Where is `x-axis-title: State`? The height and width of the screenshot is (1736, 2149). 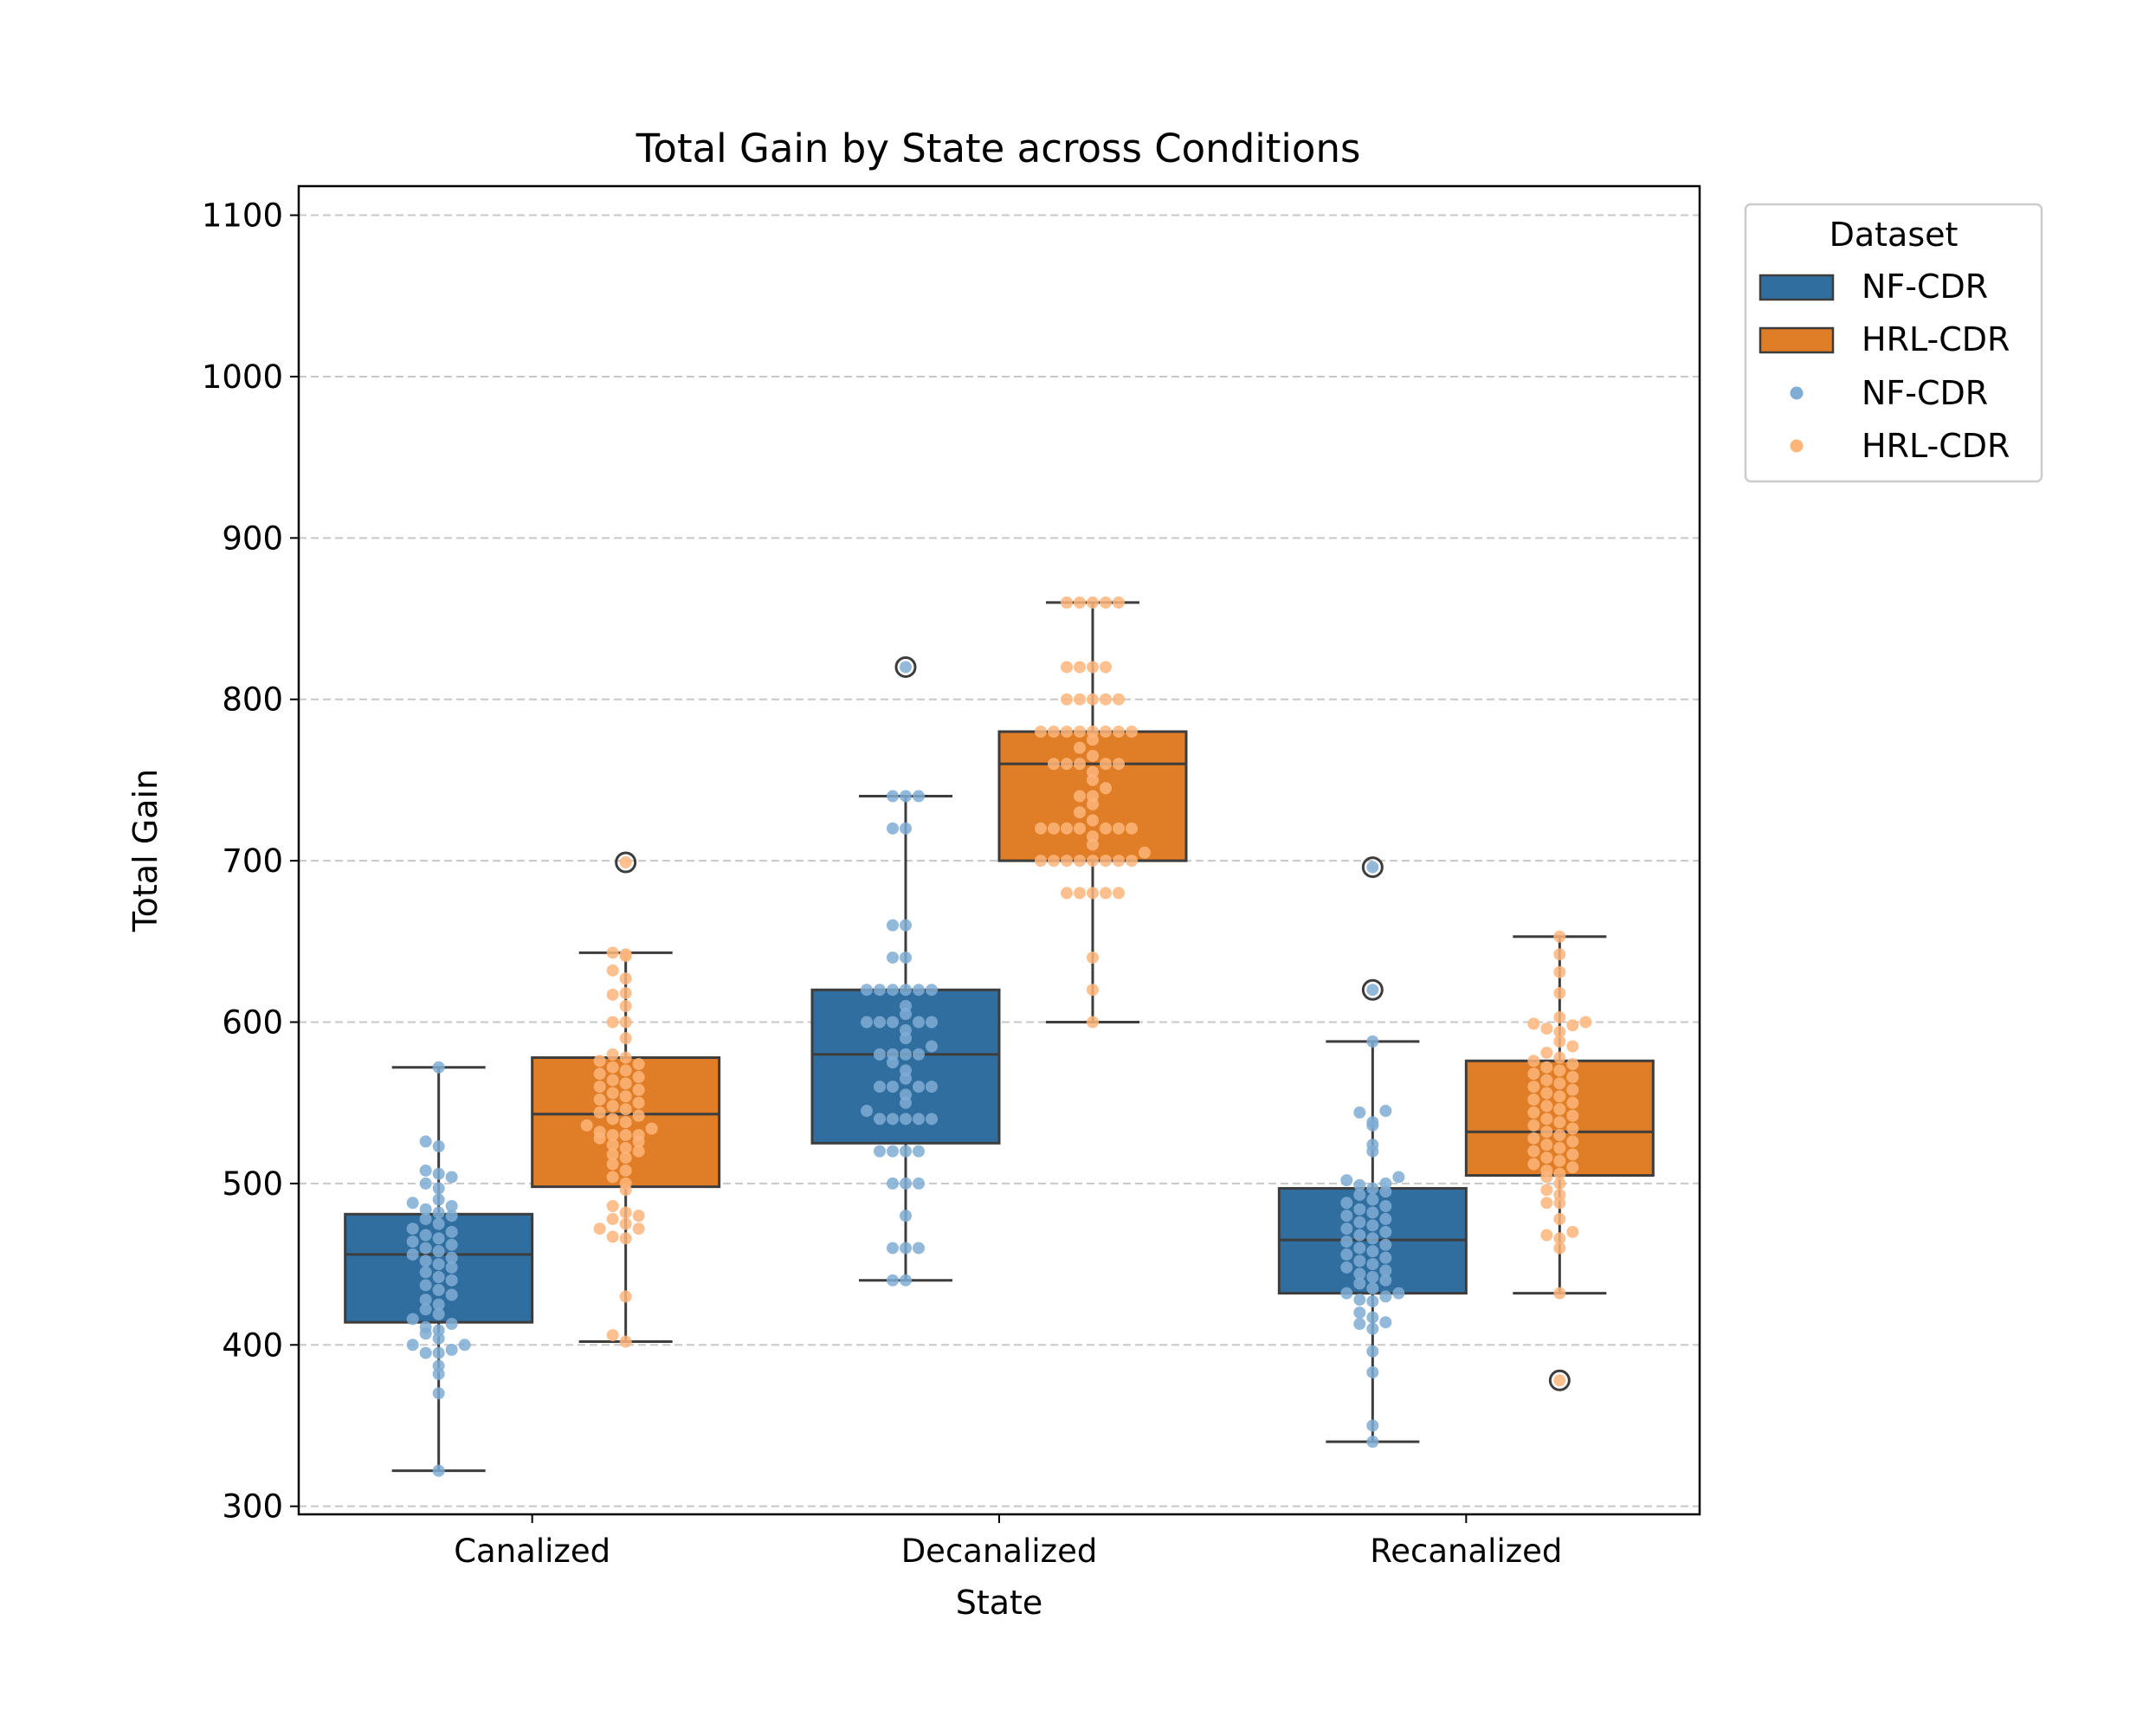
x-axis-title: State is located at coordinates (999, 1603).